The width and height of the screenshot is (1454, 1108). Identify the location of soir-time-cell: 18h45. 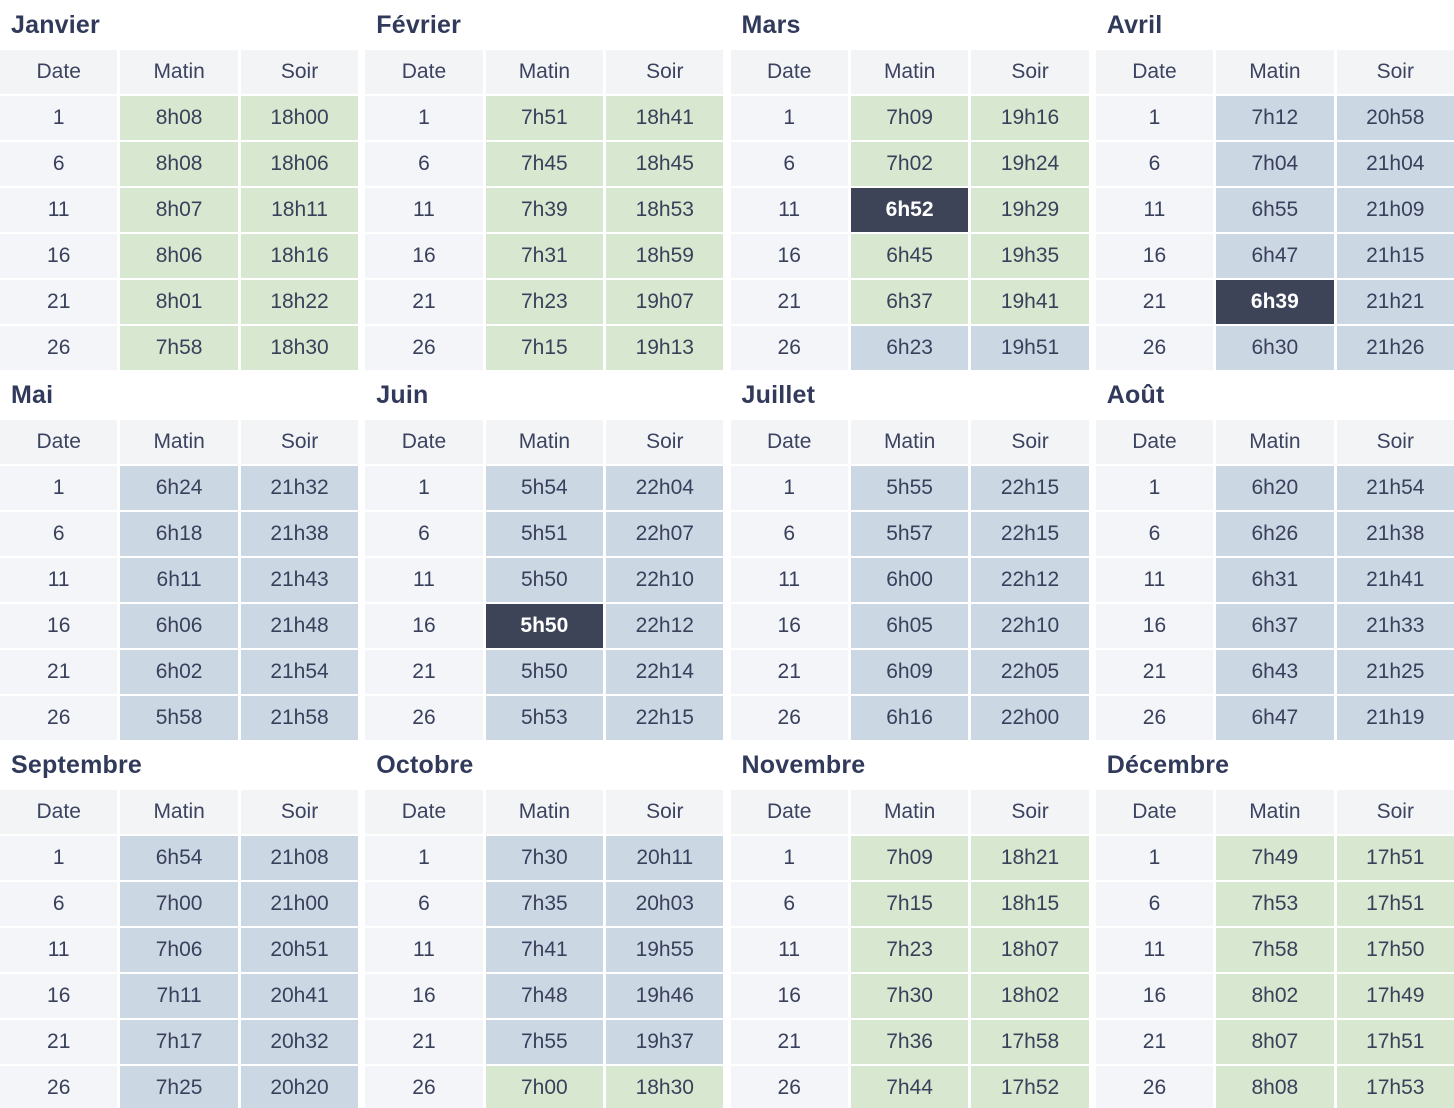
(665, 164).